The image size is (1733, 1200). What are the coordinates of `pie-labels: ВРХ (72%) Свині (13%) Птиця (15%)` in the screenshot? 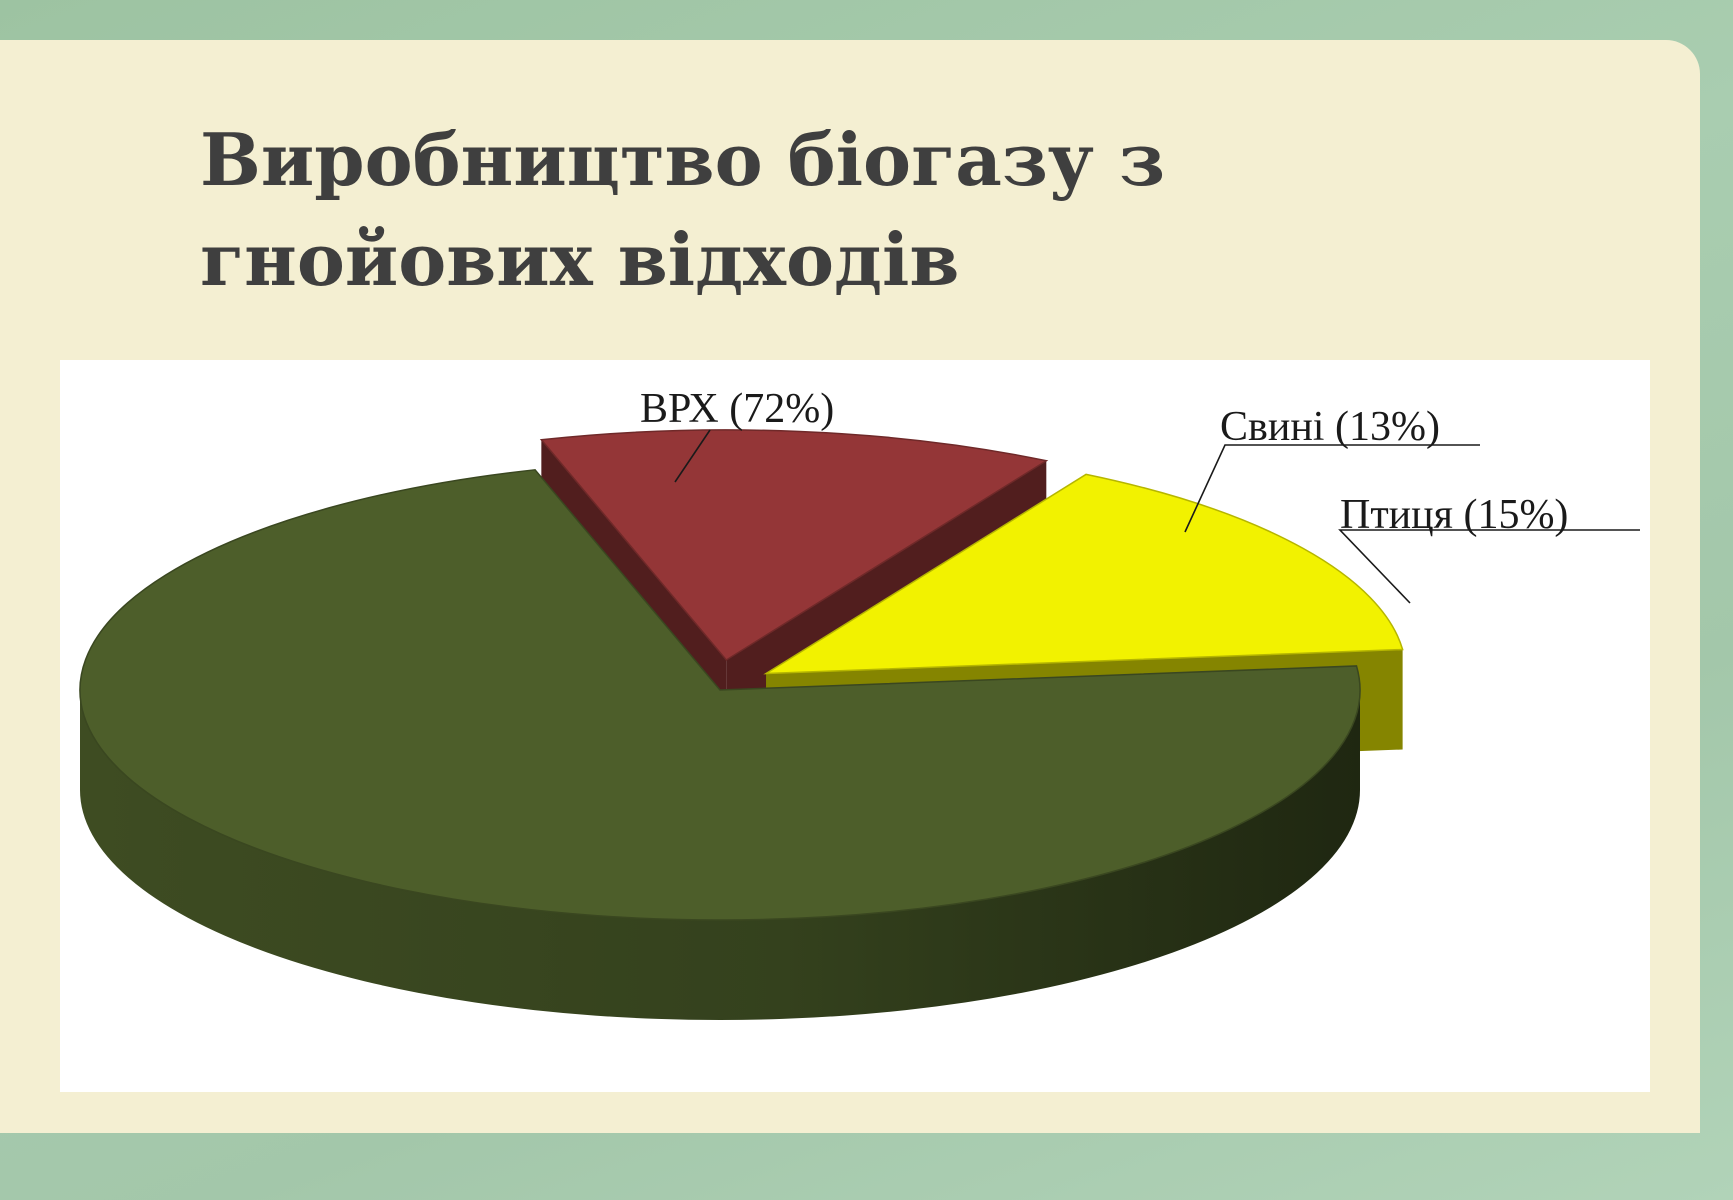 It's located at (1140, 495).